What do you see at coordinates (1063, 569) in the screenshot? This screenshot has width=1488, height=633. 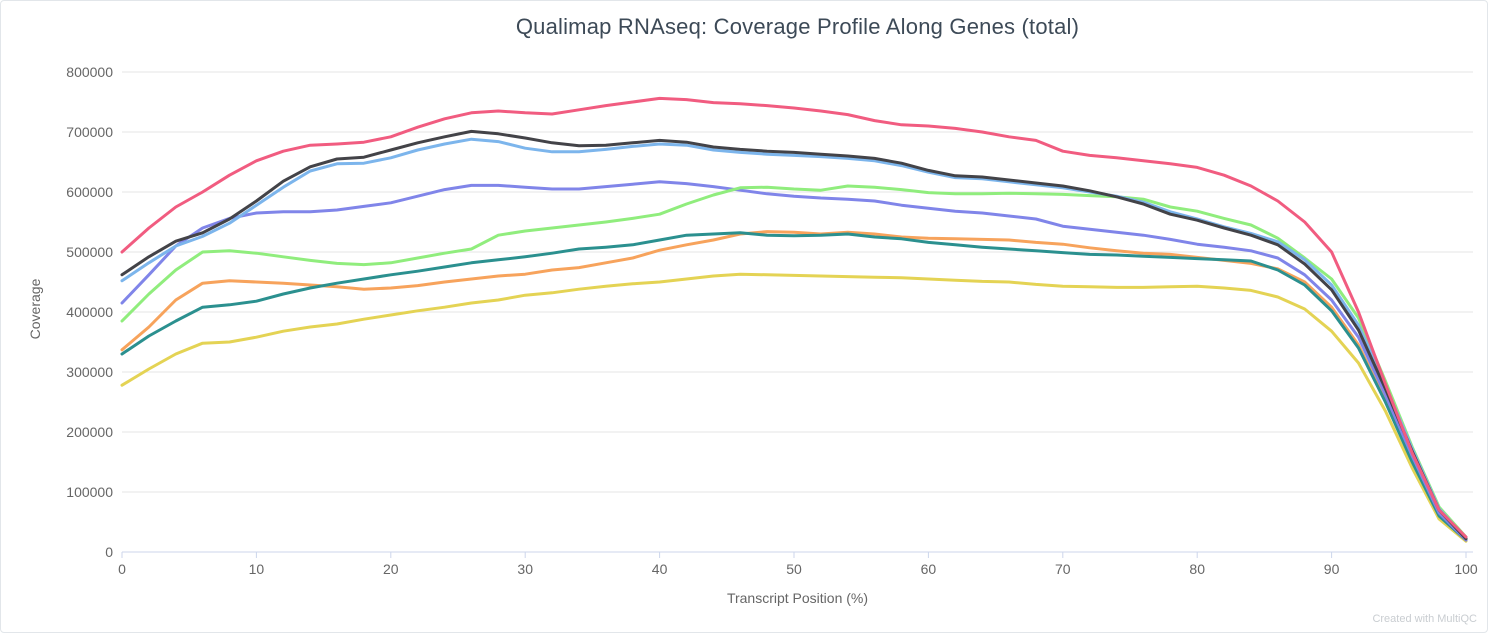 I see `x-tick-label: 70` at bounding box center [1063, 569].